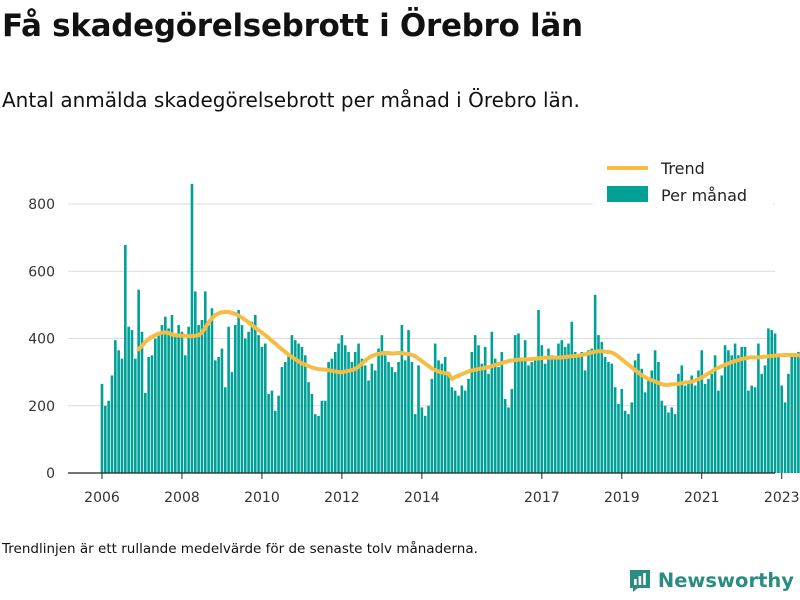 The width and height of the screenshot is (800, 600). I want to click on brand: Newsworthy, so click(711, 580).